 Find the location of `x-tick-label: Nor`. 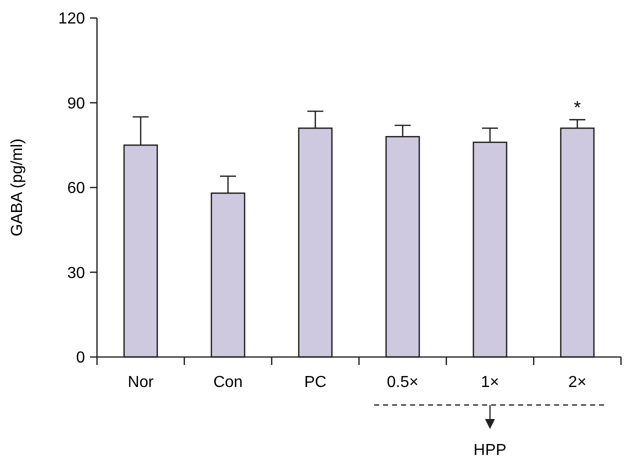

x-tick-label: Nor is located at coordinates (141, 382).